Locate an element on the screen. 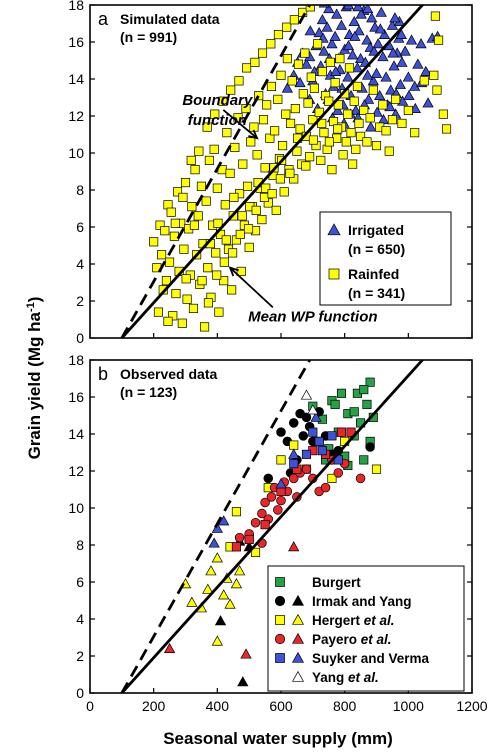 The height and width of the screenshot is (755, 496). y-tick-label: 2 is located at coordinates (80, 656).